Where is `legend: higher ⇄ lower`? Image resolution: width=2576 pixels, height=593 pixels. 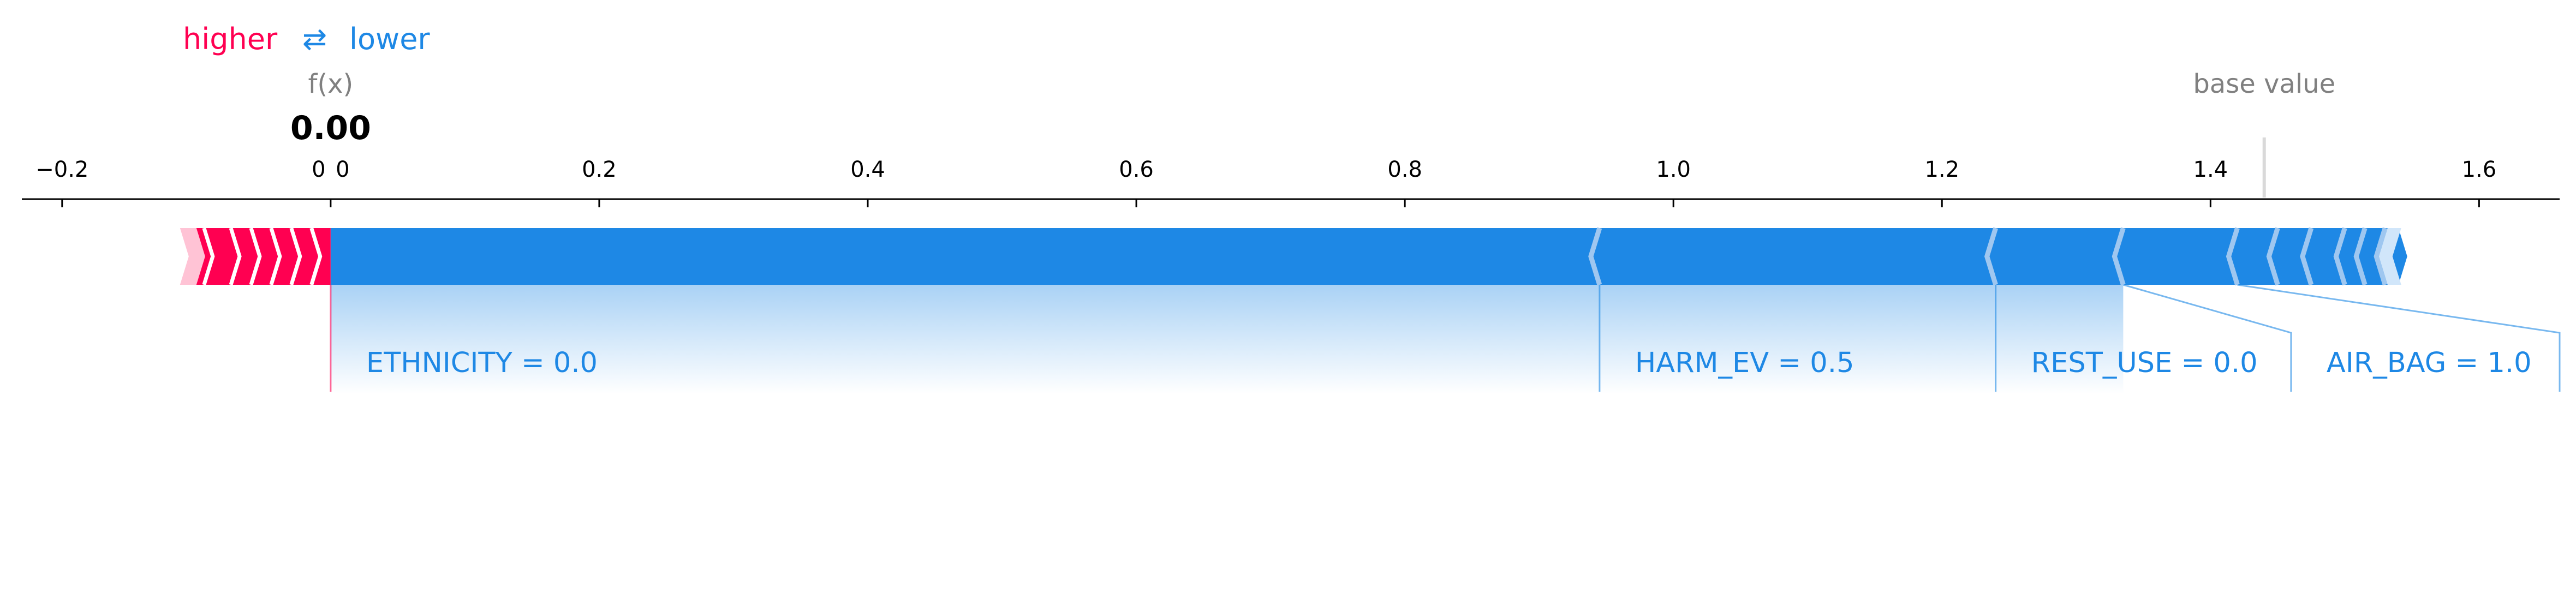 legend: higher ⇄ lower is located at coordinates (306, 39).